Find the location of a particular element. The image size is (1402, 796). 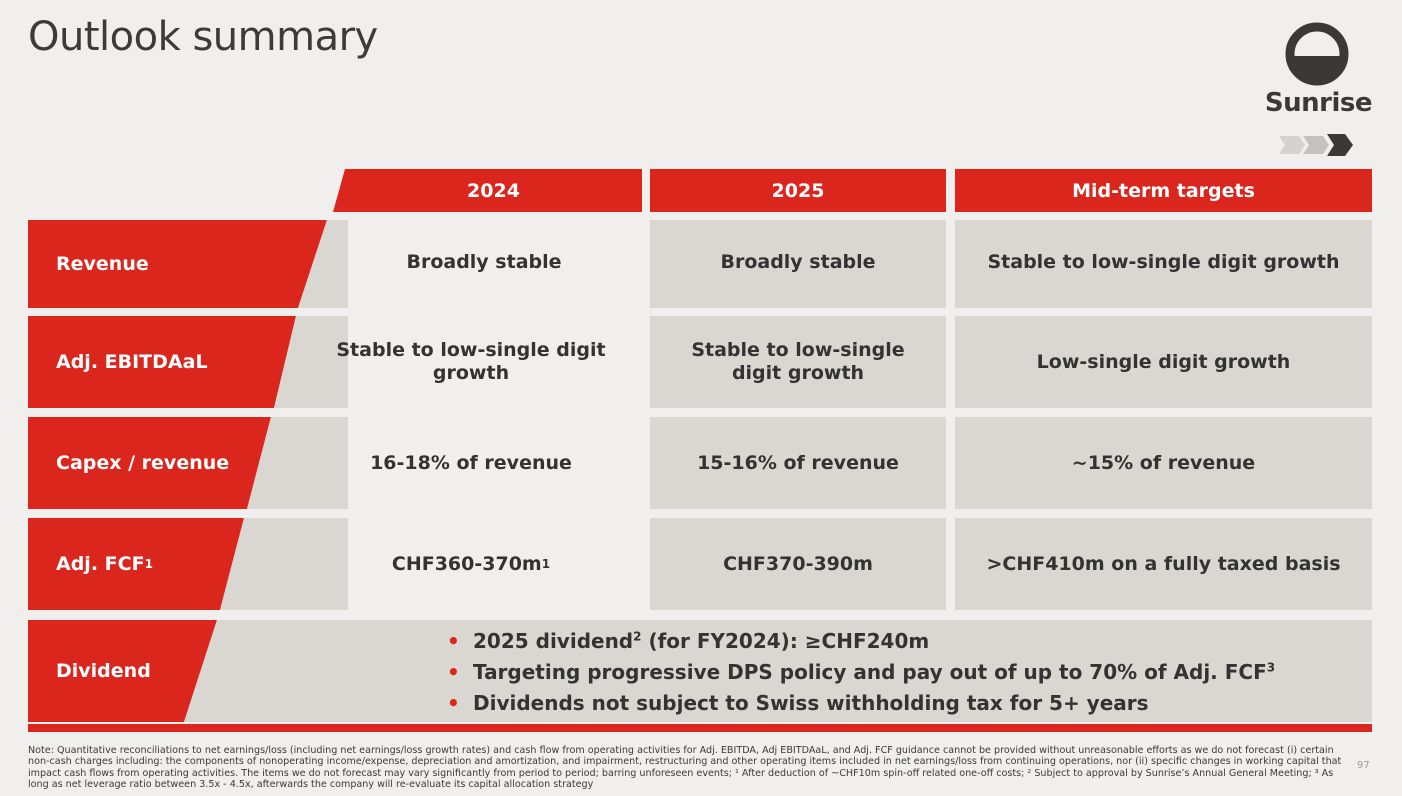

row-label-ebitdaal: Adj. EBITDAaL is located at coordinates (132, 362).